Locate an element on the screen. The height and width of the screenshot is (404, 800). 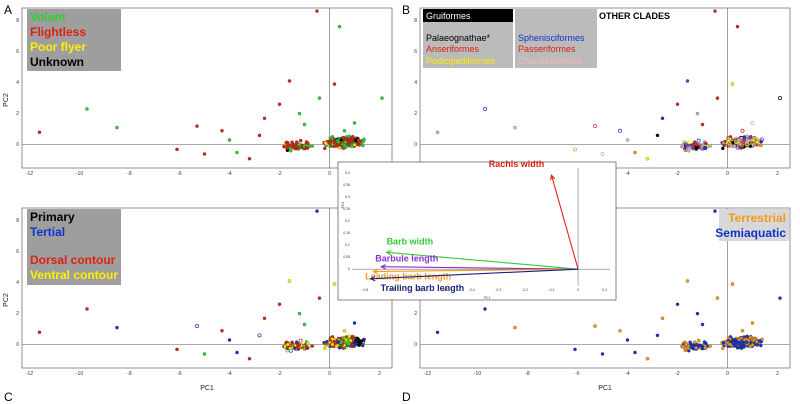
legend-b-charadriiformes: Charadriiformes is located at coordinates (550, 61).